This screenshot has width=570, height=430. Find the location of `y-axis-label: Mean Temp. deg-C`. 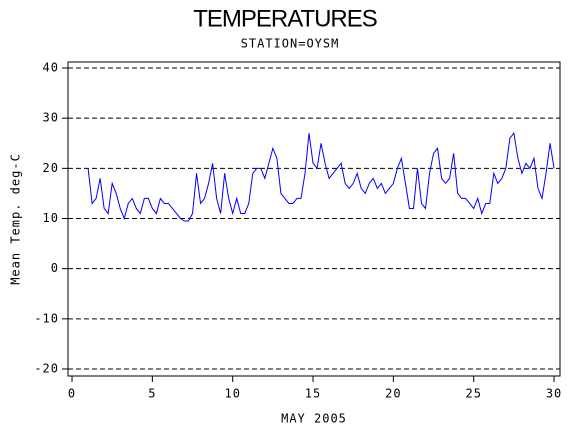

y-axis-label: Mean Temp. deg-C is located at coordinates (16, 219).